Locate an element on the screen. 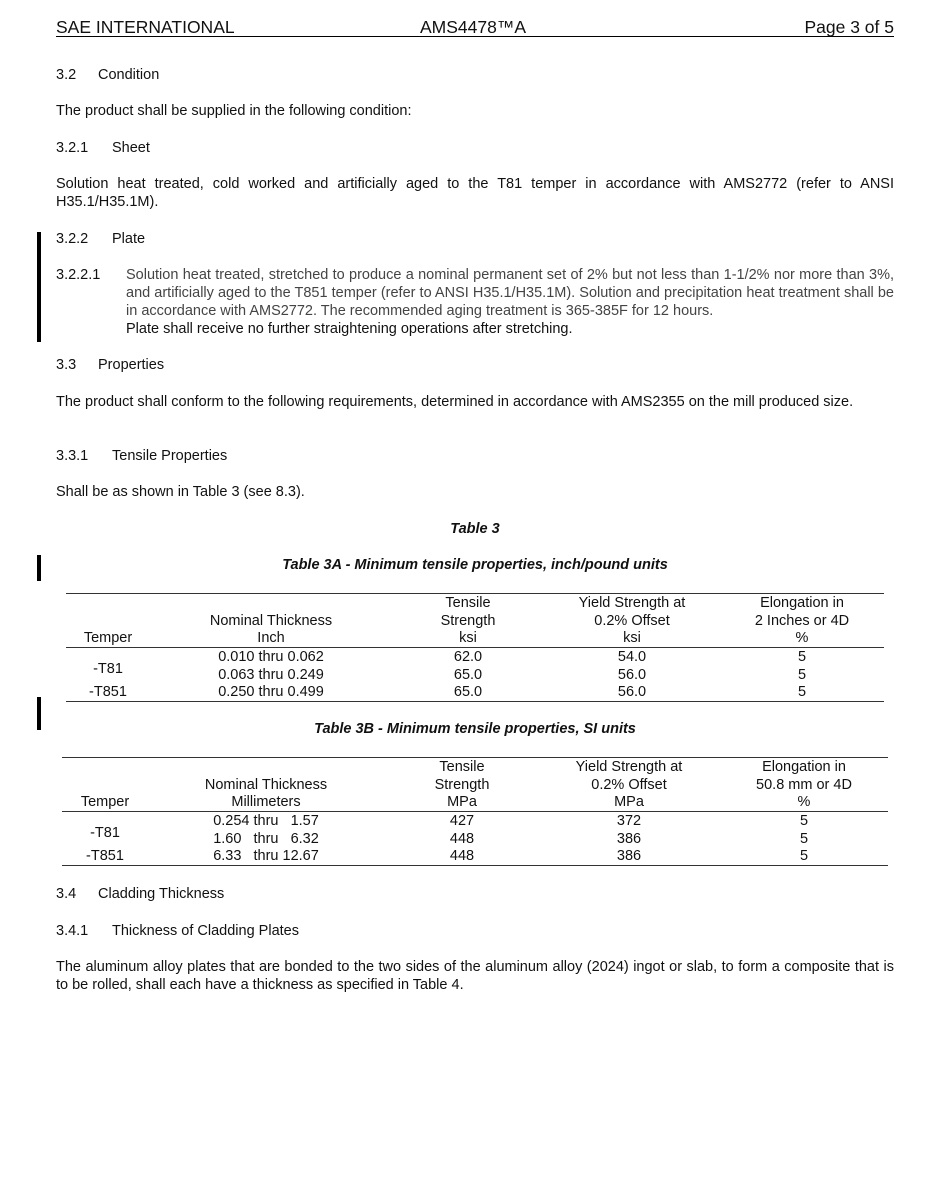  section-title: Plate is located at coordinates (129, 239).